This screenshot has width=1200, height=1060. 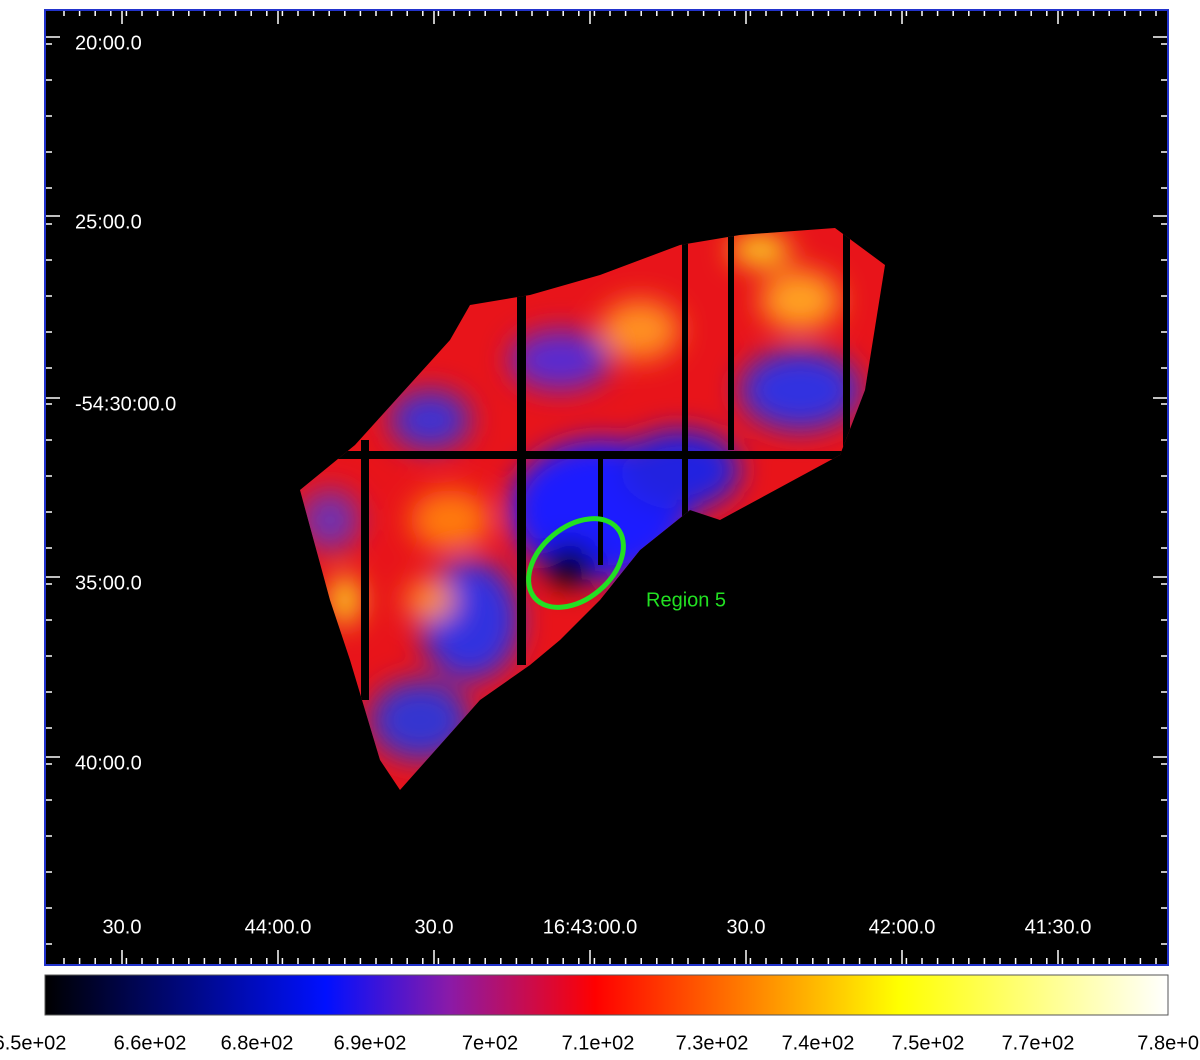 What do you see at coordinates (278, 927) in the screenshot?
I see `ra-label: 44:00.0` at bounding box center [278, 927].